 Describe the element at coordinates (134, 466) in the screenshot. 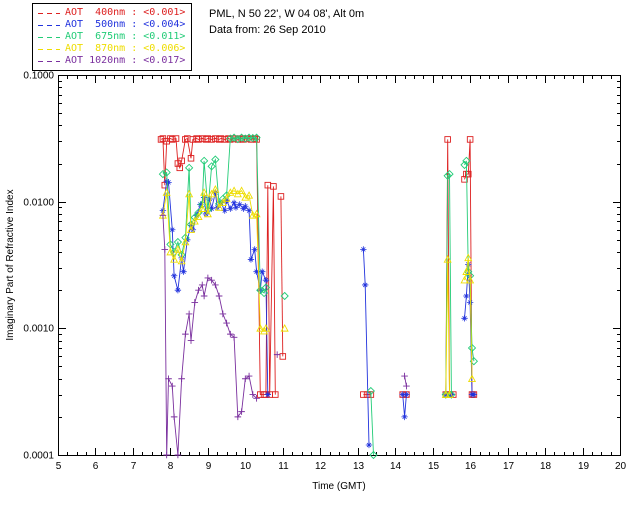

I see `svg-text: 7` at that location.